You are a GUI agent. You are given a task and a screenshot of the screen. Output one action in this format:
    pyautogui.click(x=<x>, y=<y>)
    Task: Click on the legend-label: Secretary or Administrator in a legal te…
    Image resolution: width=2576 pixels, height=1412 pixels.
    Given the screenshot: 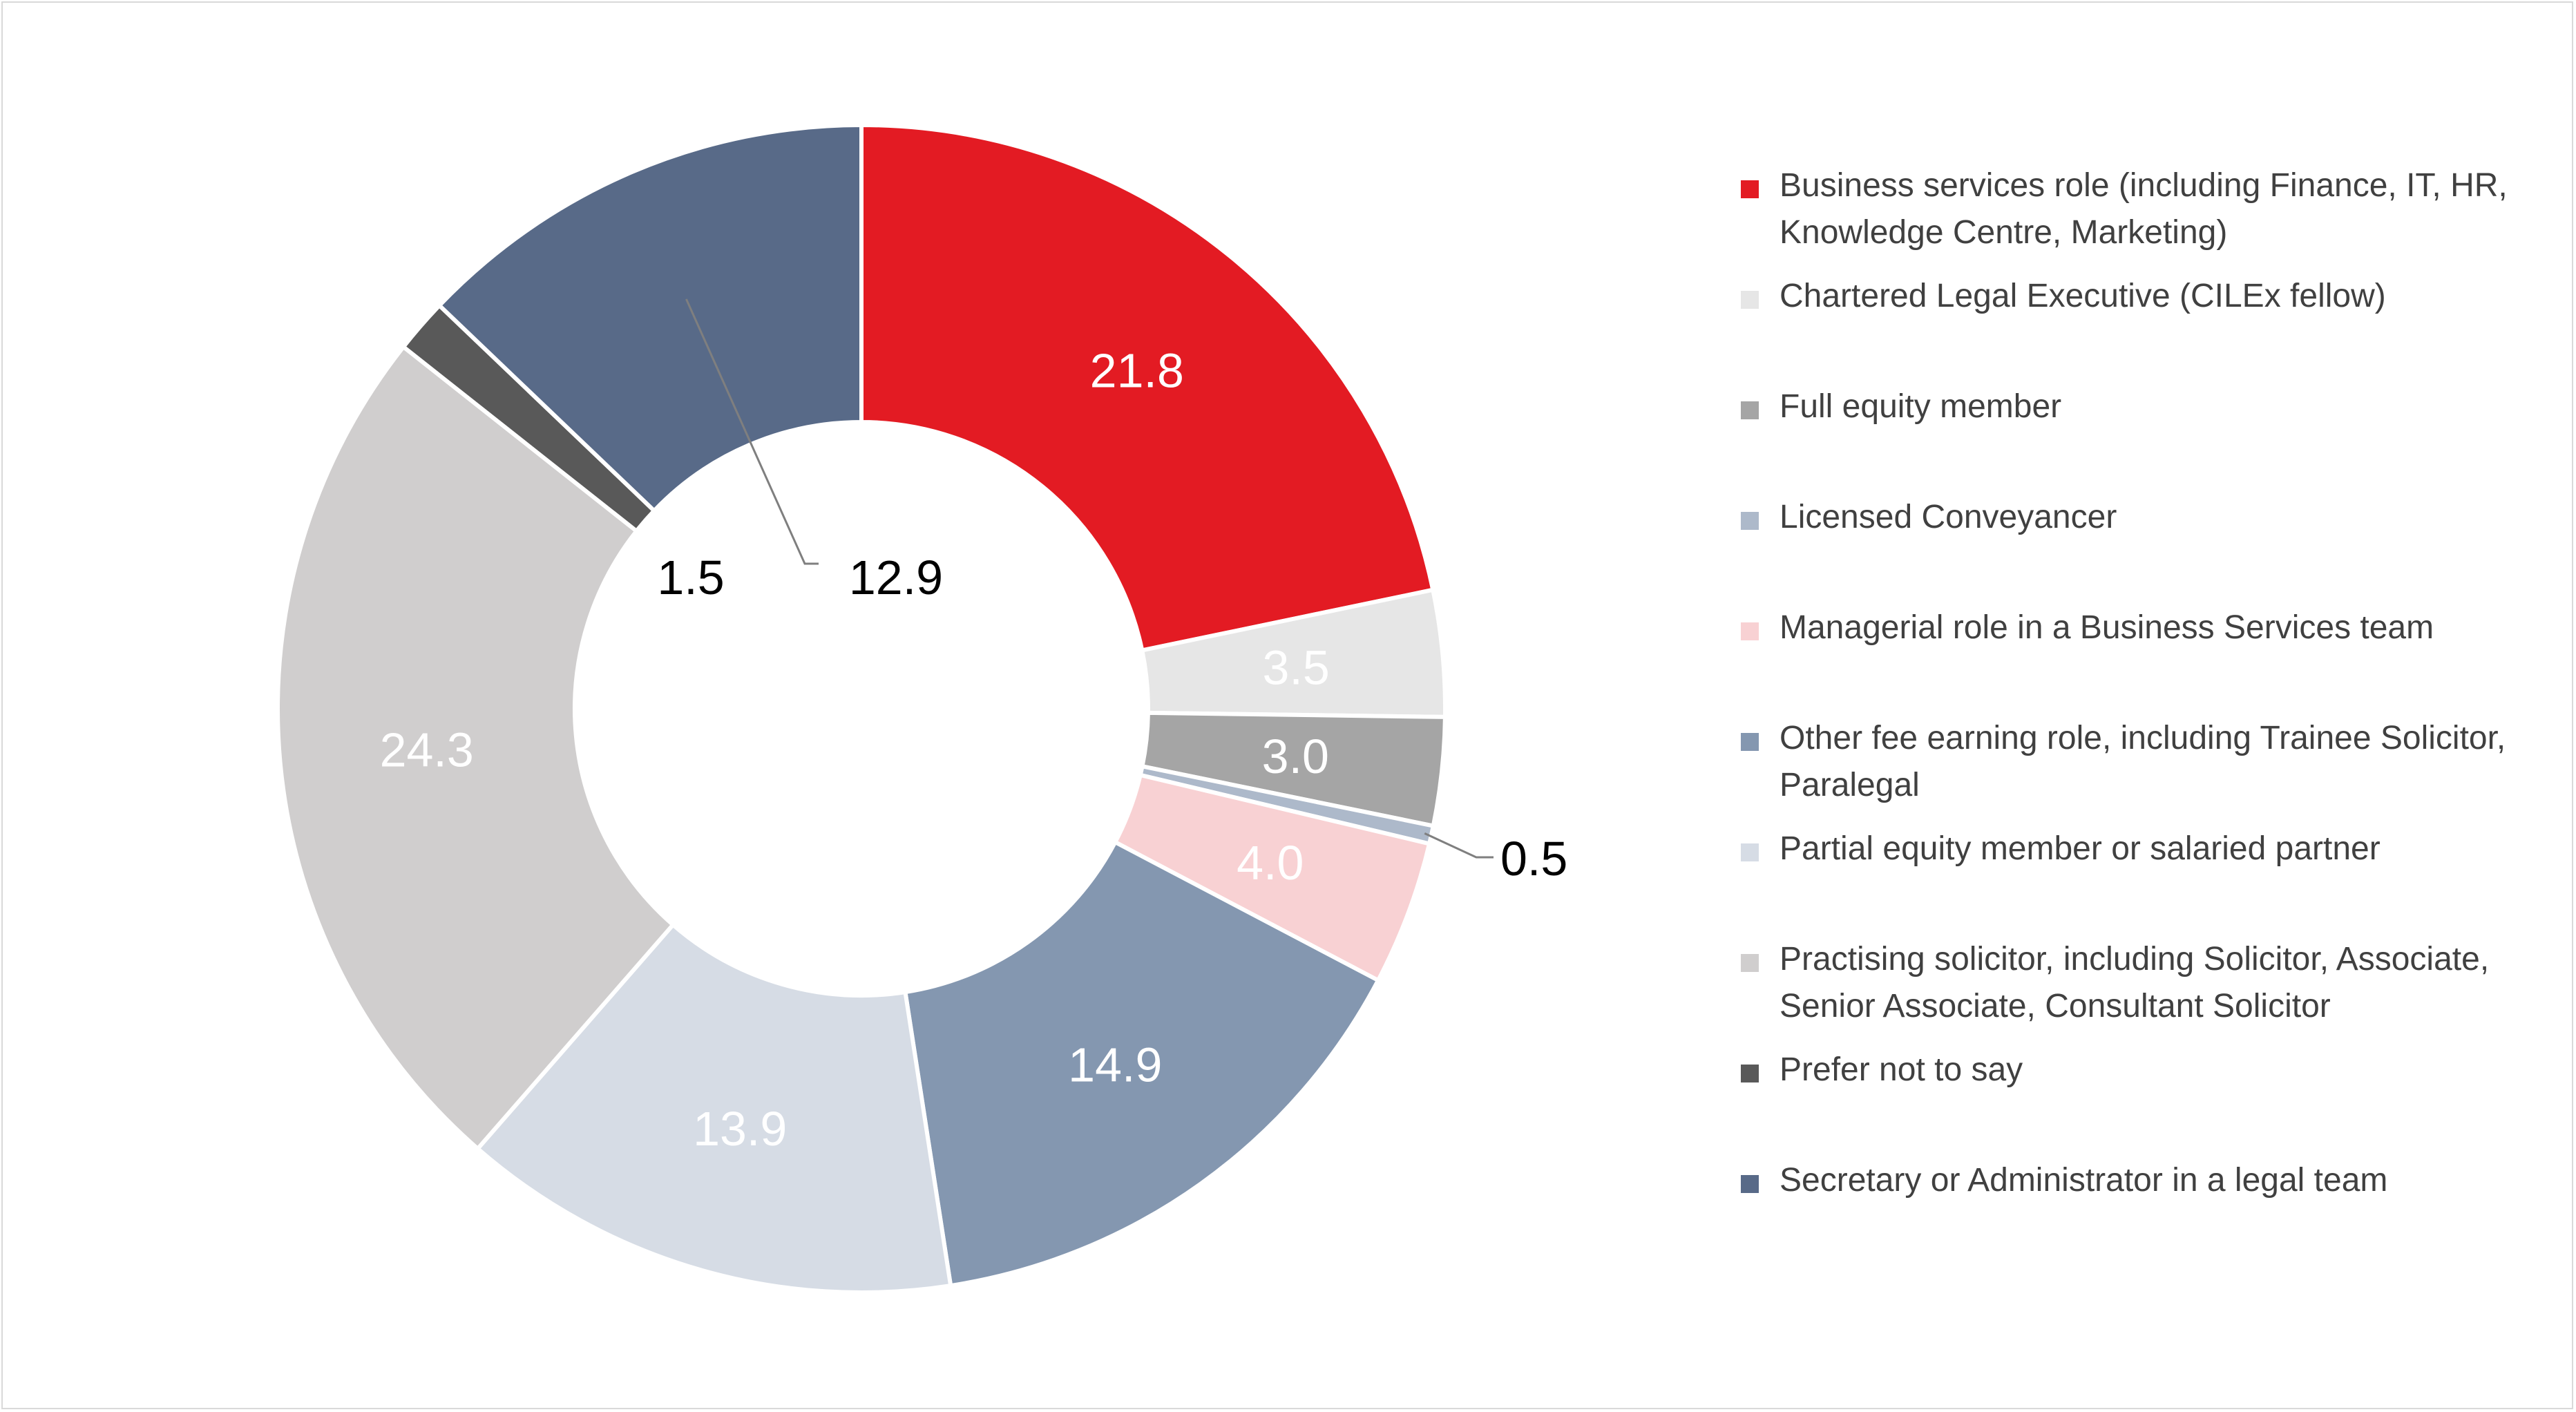 What is the action you would take?
    pyautogui.click(x=2083, y=1180)
    